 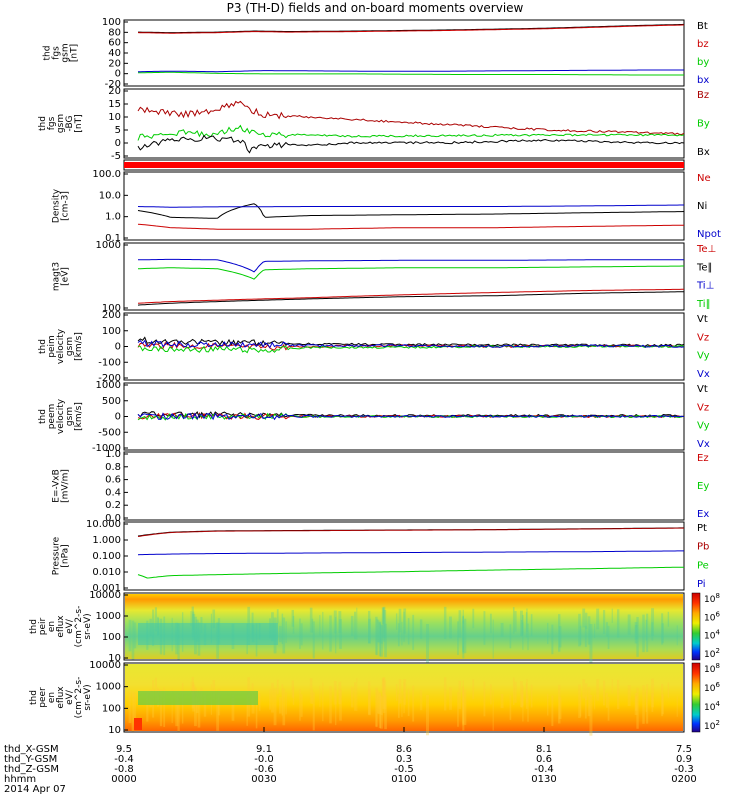 What do you see at coordinates (66, 555) in the screenshot?
I see `ylabel-line: [nPa]` at bounding box center [66, 555].